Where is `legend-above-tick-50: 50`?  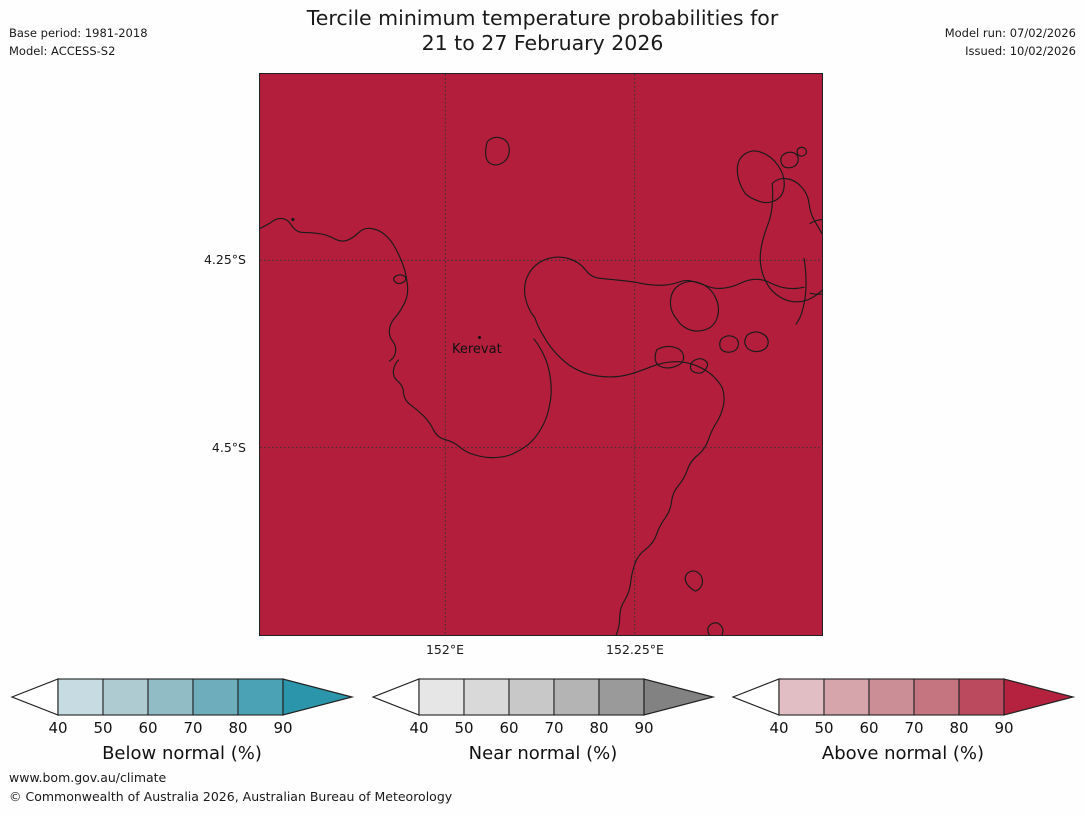 legend-above-tick-50: 50 is located at coordinates (824, 728).